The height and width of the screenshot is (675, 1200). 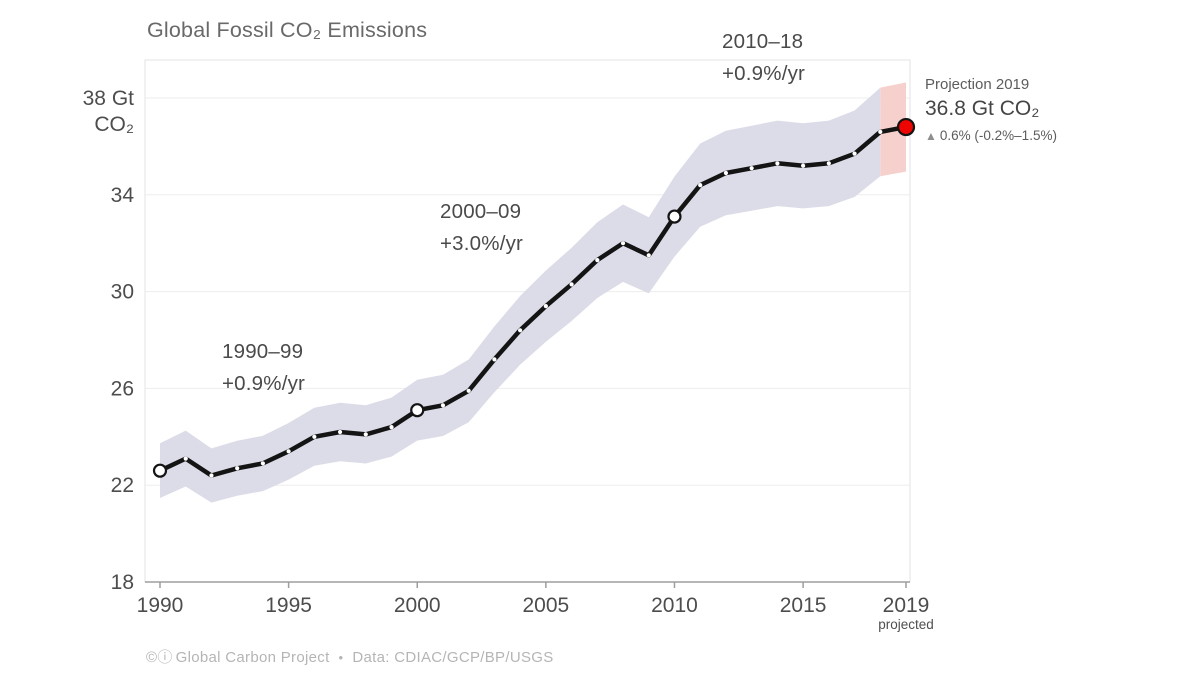 I want to click on y-tick-label: 38 Gt CO₂, so click(x=109, y=111).